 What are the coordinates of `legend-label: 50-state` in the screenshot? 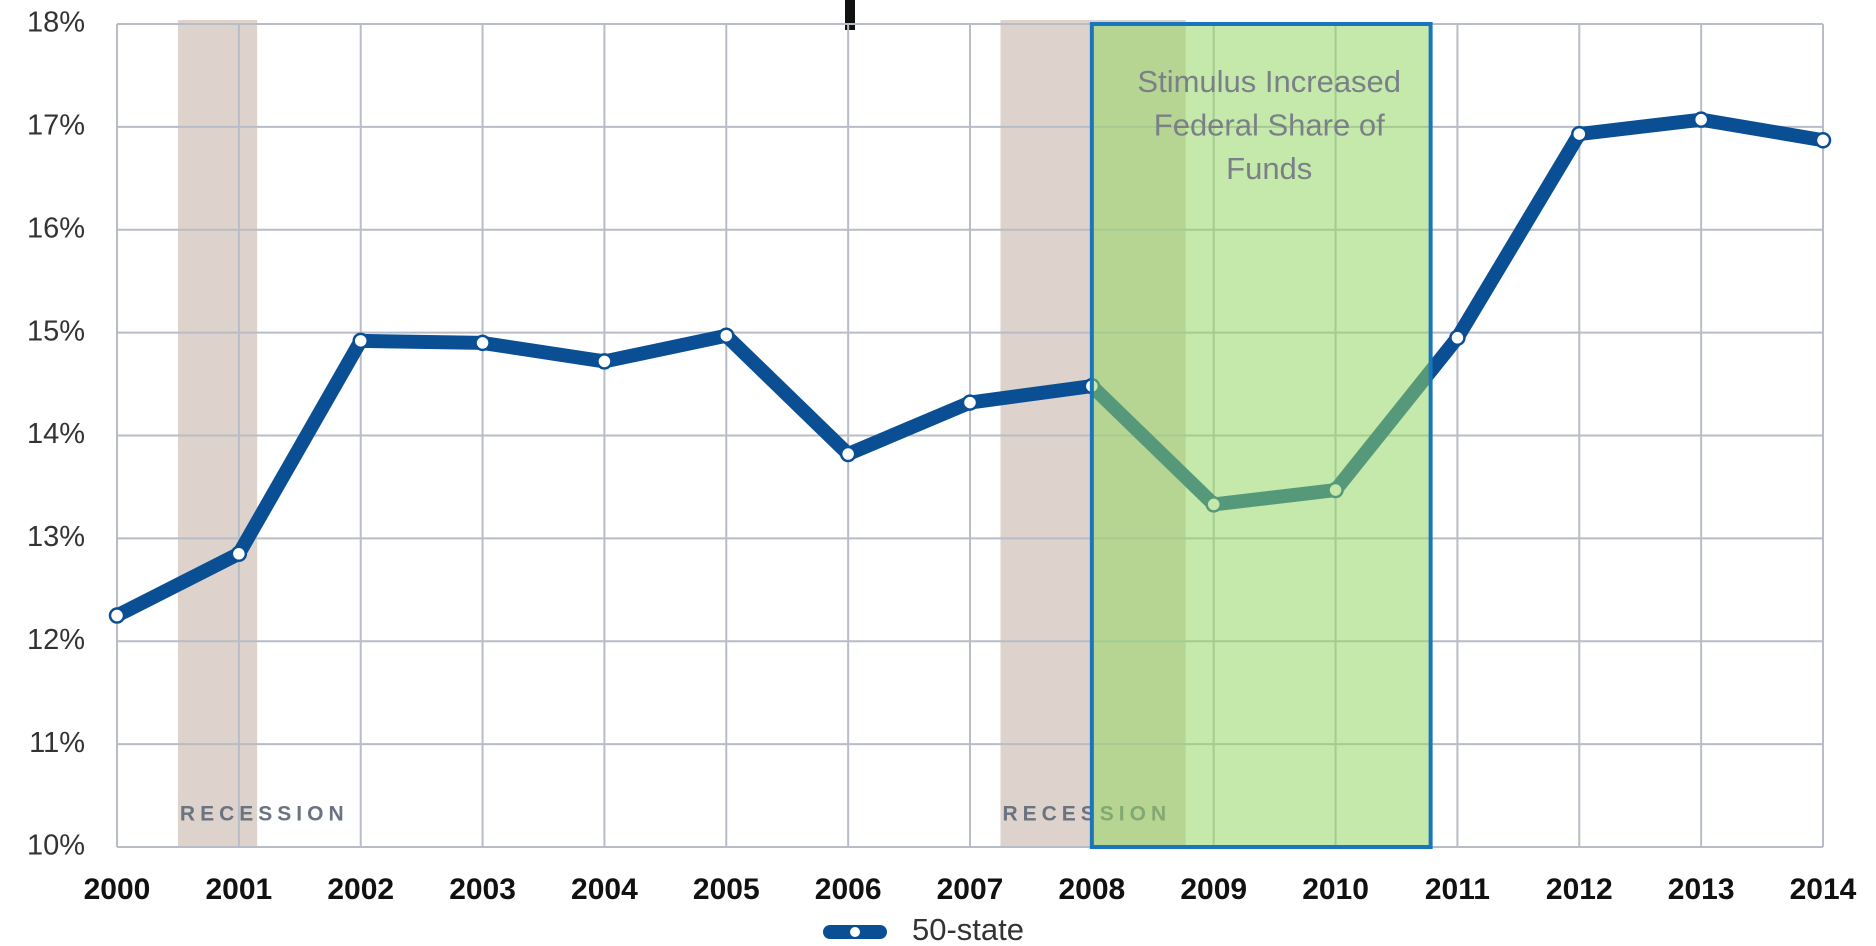 It's located at (968, 929).